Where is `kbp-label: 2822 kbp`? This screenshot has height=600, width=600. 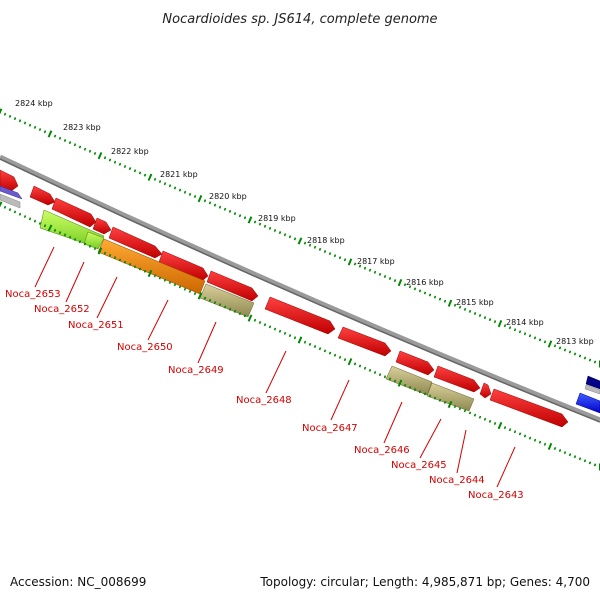
kbp-label: 2822 kbp is located at coordinates (130, 151).